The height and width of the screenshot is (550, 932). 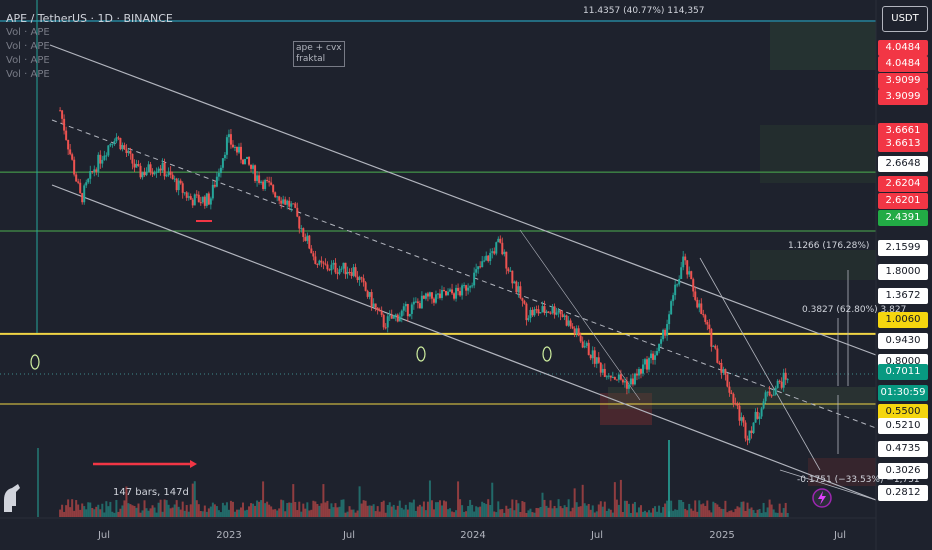 What do you see at coordinates (822, 498) in the screenshot?
I see `lightning-icon-glyph` at bounding box center [822, 498].